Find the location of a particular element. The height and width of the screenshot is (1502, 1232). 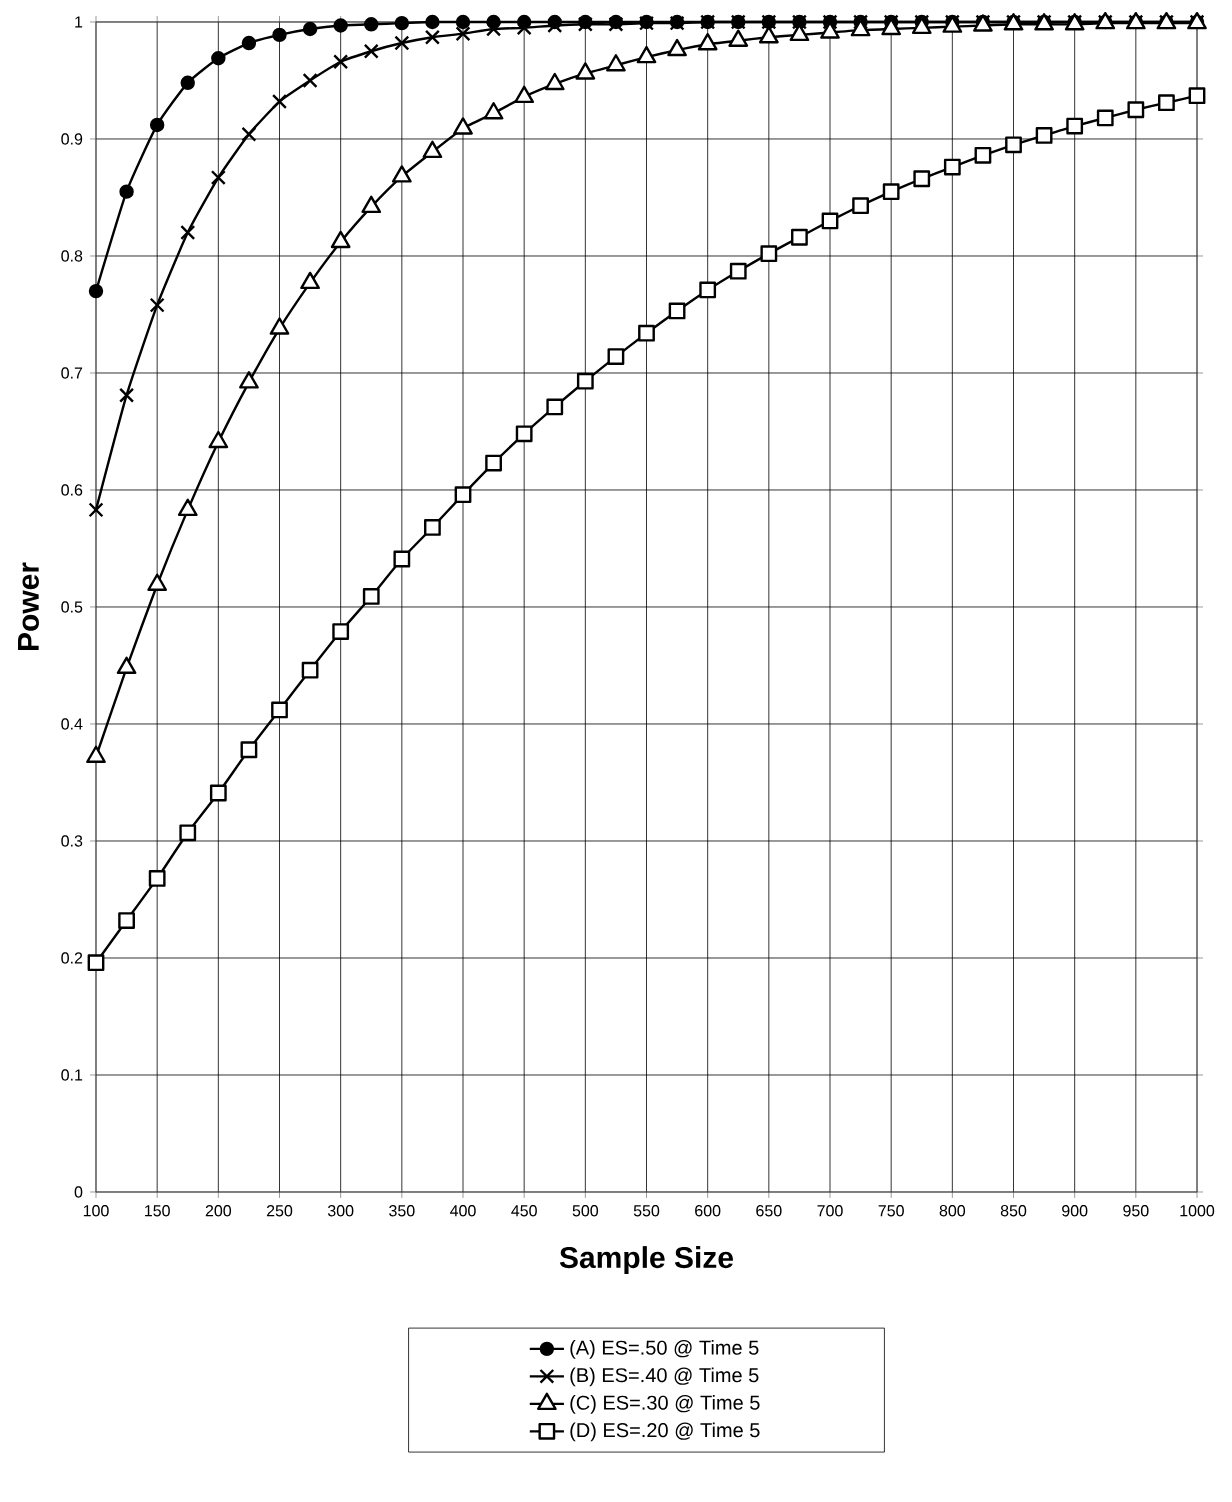

x-tick-label: 600 is located at coordinates (708, 1211).